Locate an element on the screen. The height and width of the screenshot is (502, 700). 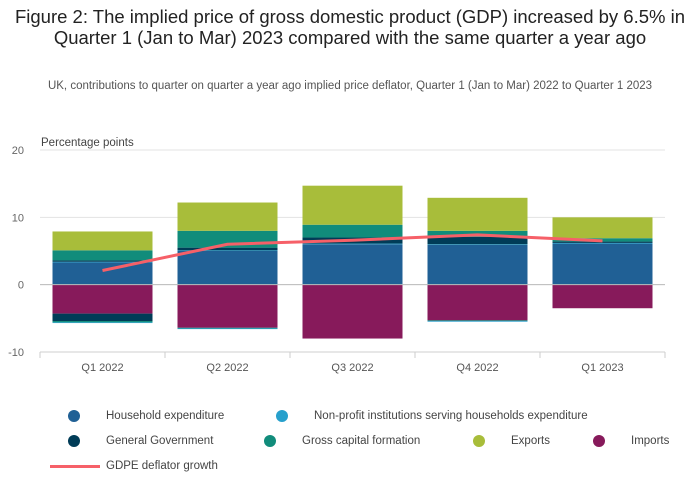
legend-item: General Government is located at coordinates (140, 441).